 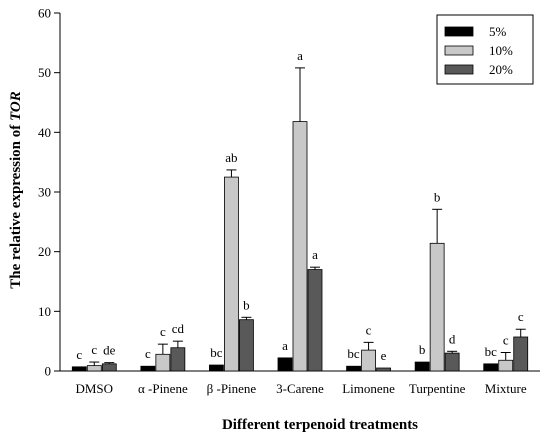 What do you see at coordinates (178, 328) in the screenshot?
I see `significance-label: cd` at bounding box center [178, 328].